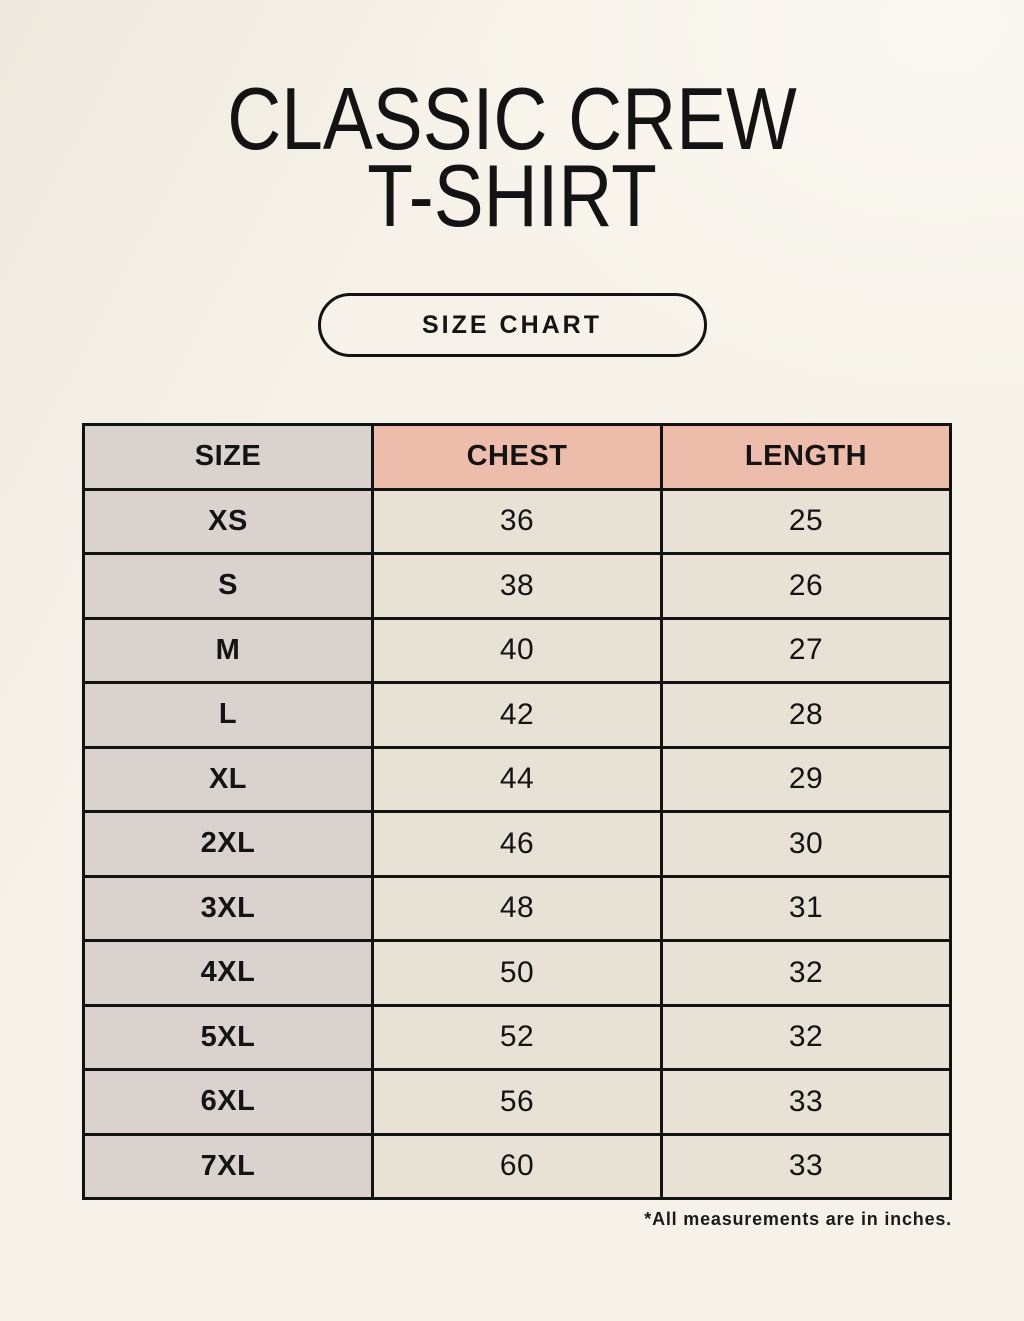 The width and height of the screenshot is (1024, 1321). I want to click on size-label-cell: 4XL, so click(228, 973).